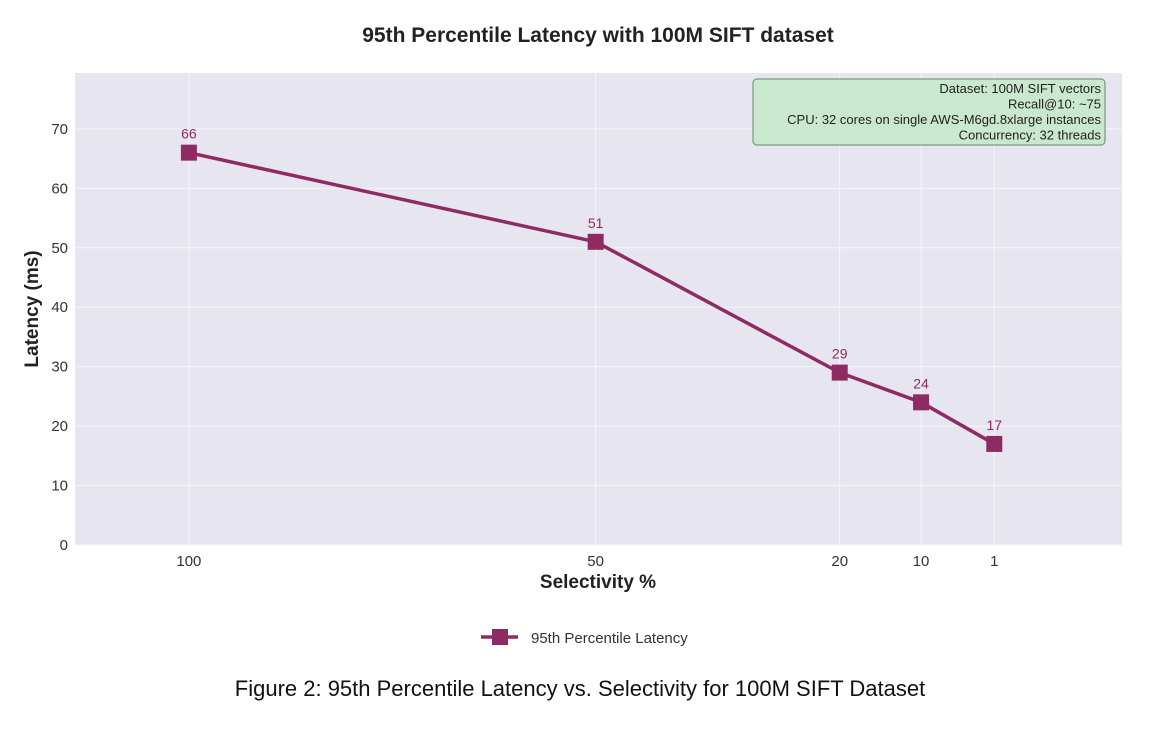  I want to click on info-line: Concurrency: 32 threads, so click(1030, 135).